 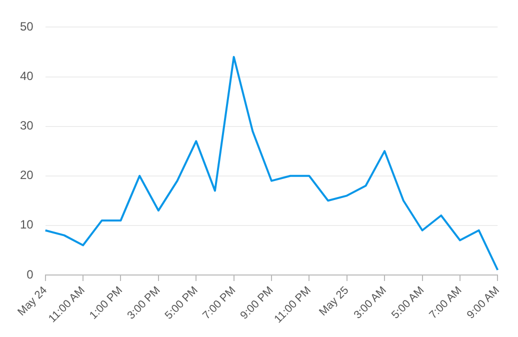 I want to click on y-tick-label: 10, so click(x=27, y=225).